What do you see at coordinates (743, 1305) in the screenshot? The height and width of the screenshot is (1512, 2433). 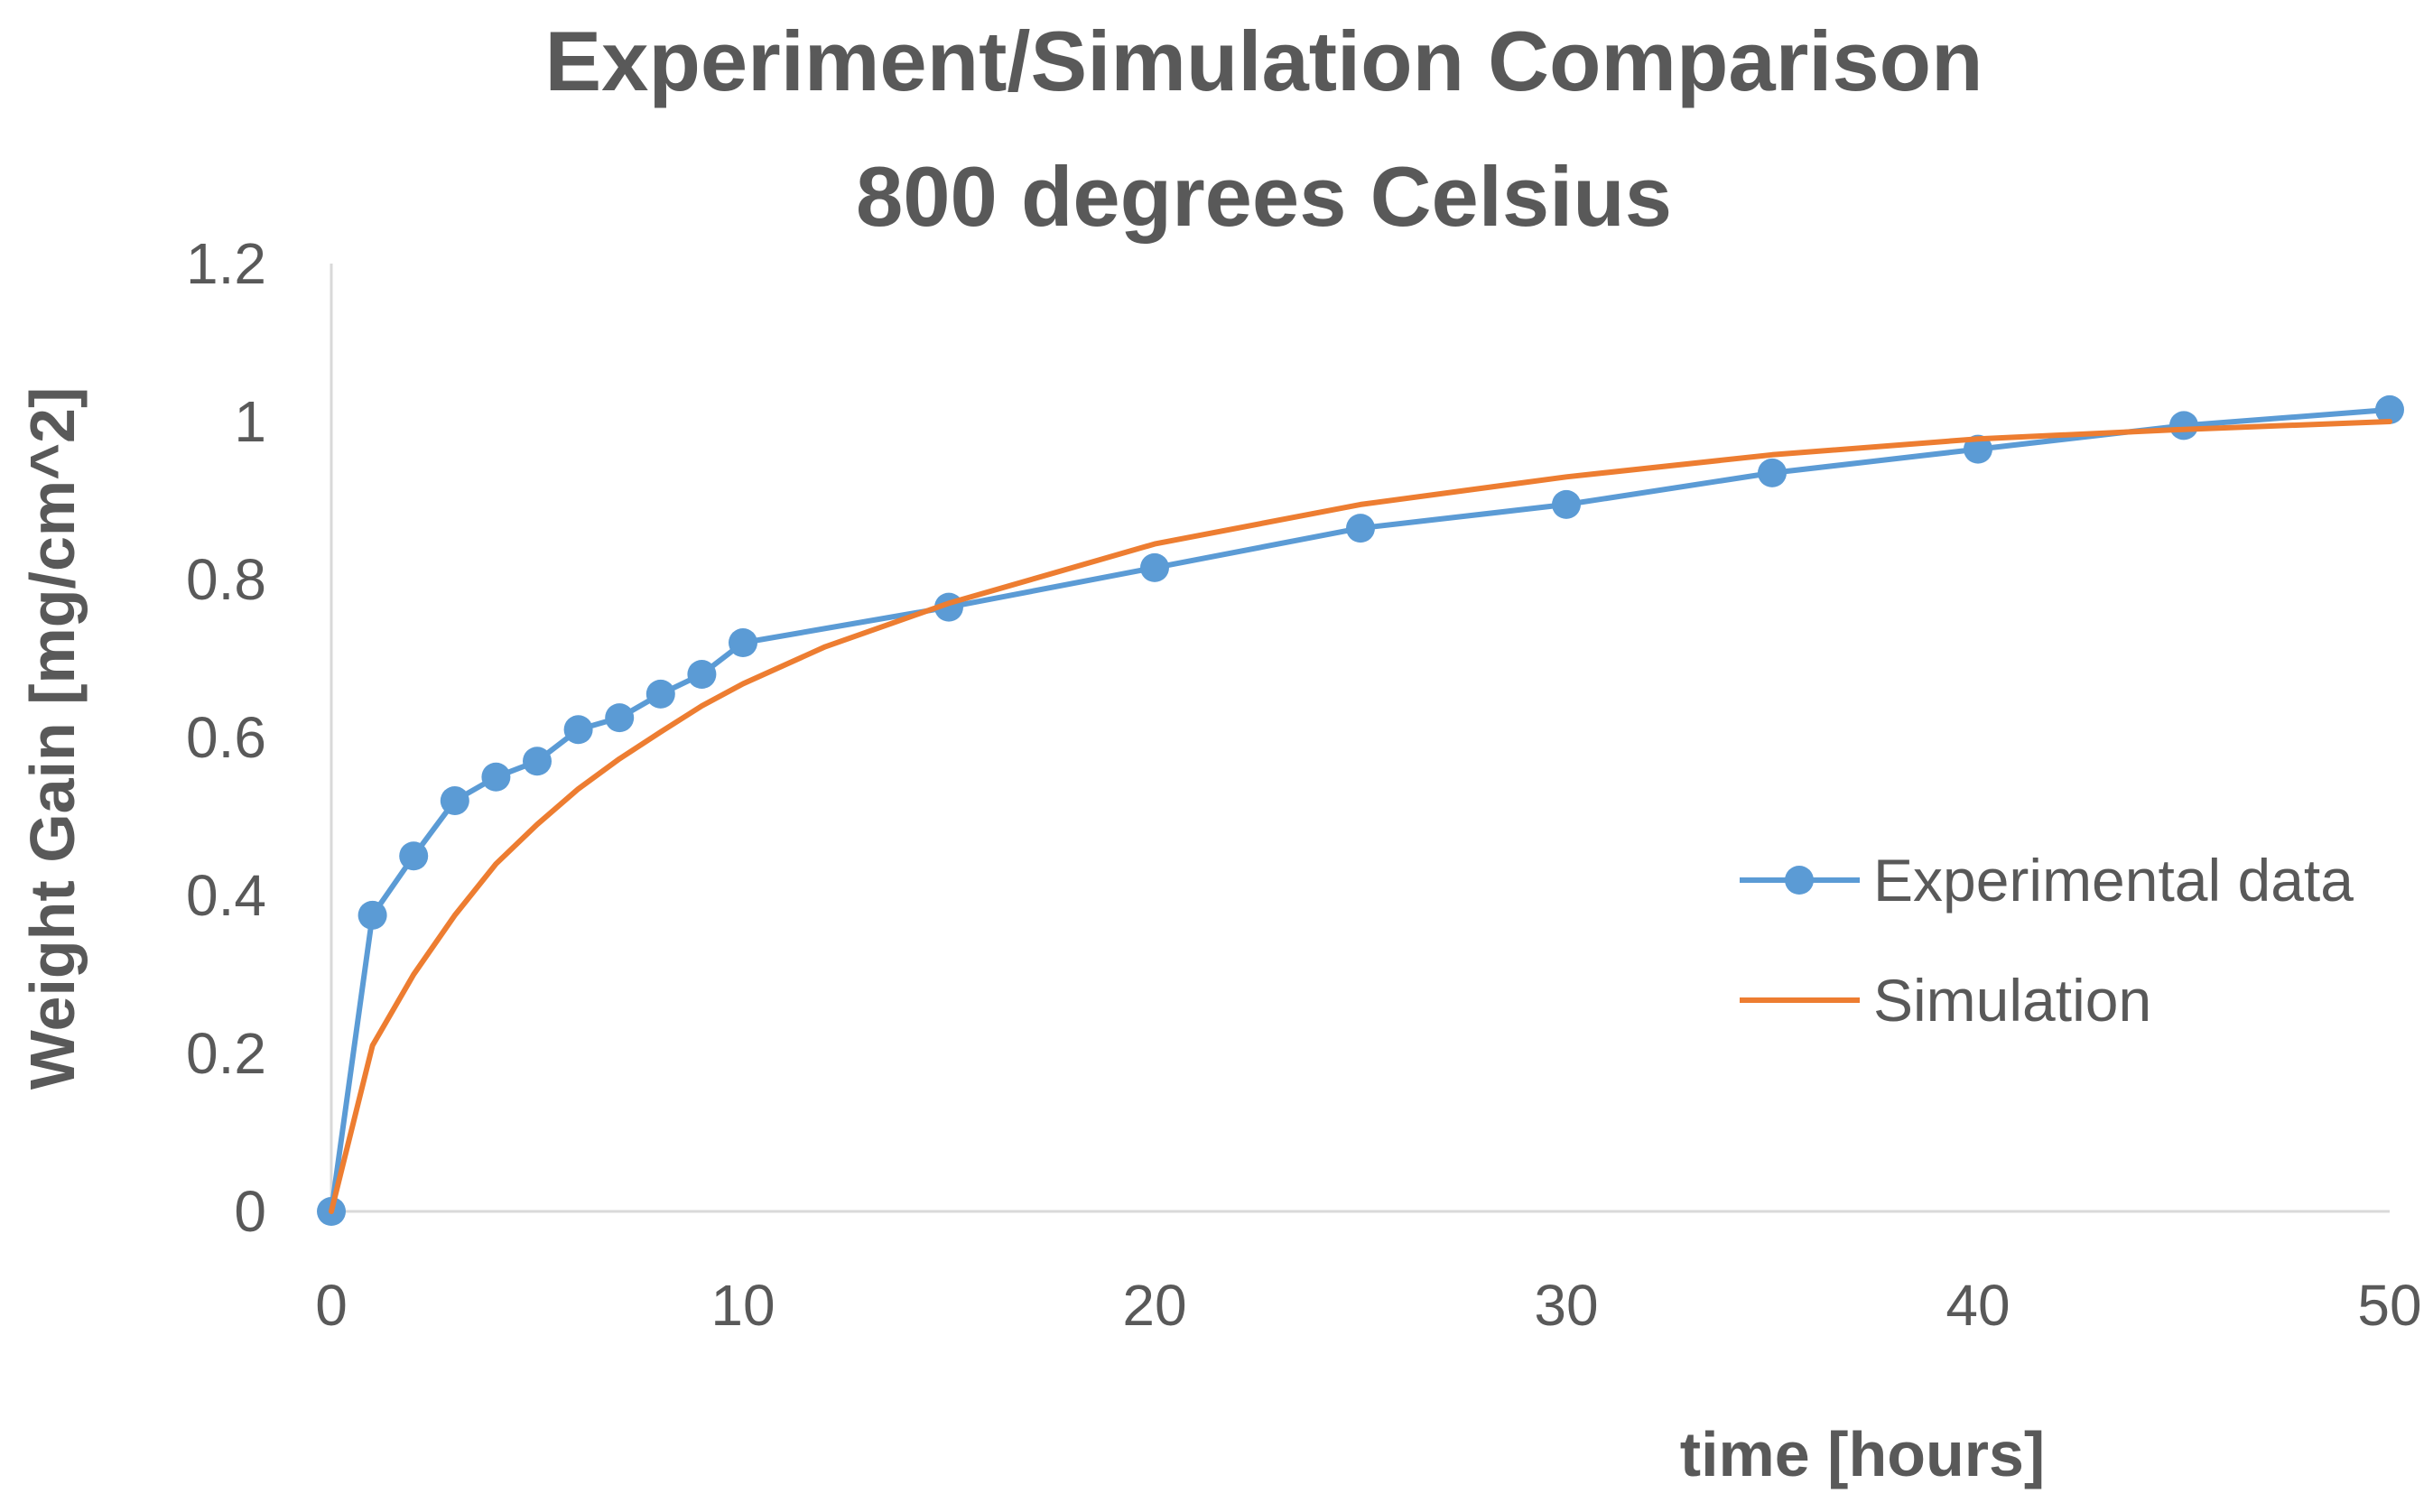 I see `x-tick-label: 10` at bounding box center [743, 1305].